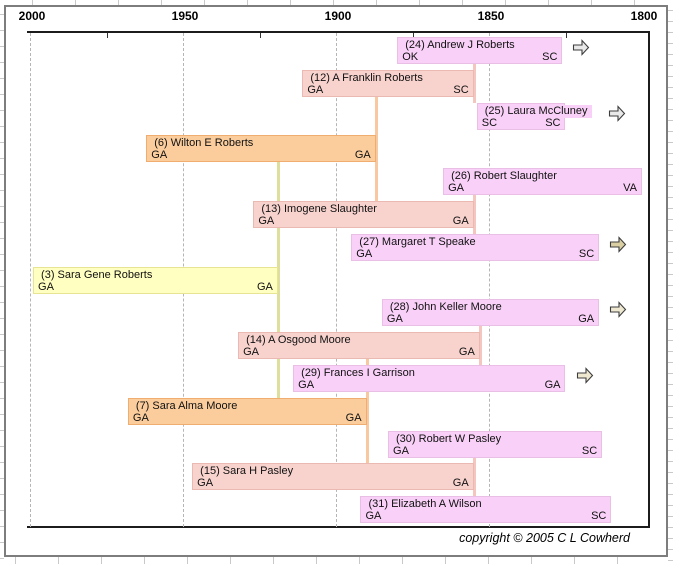 The height and width of the screenshot is (564, 673). I want to click on timeline-axis, so click(338, 32).